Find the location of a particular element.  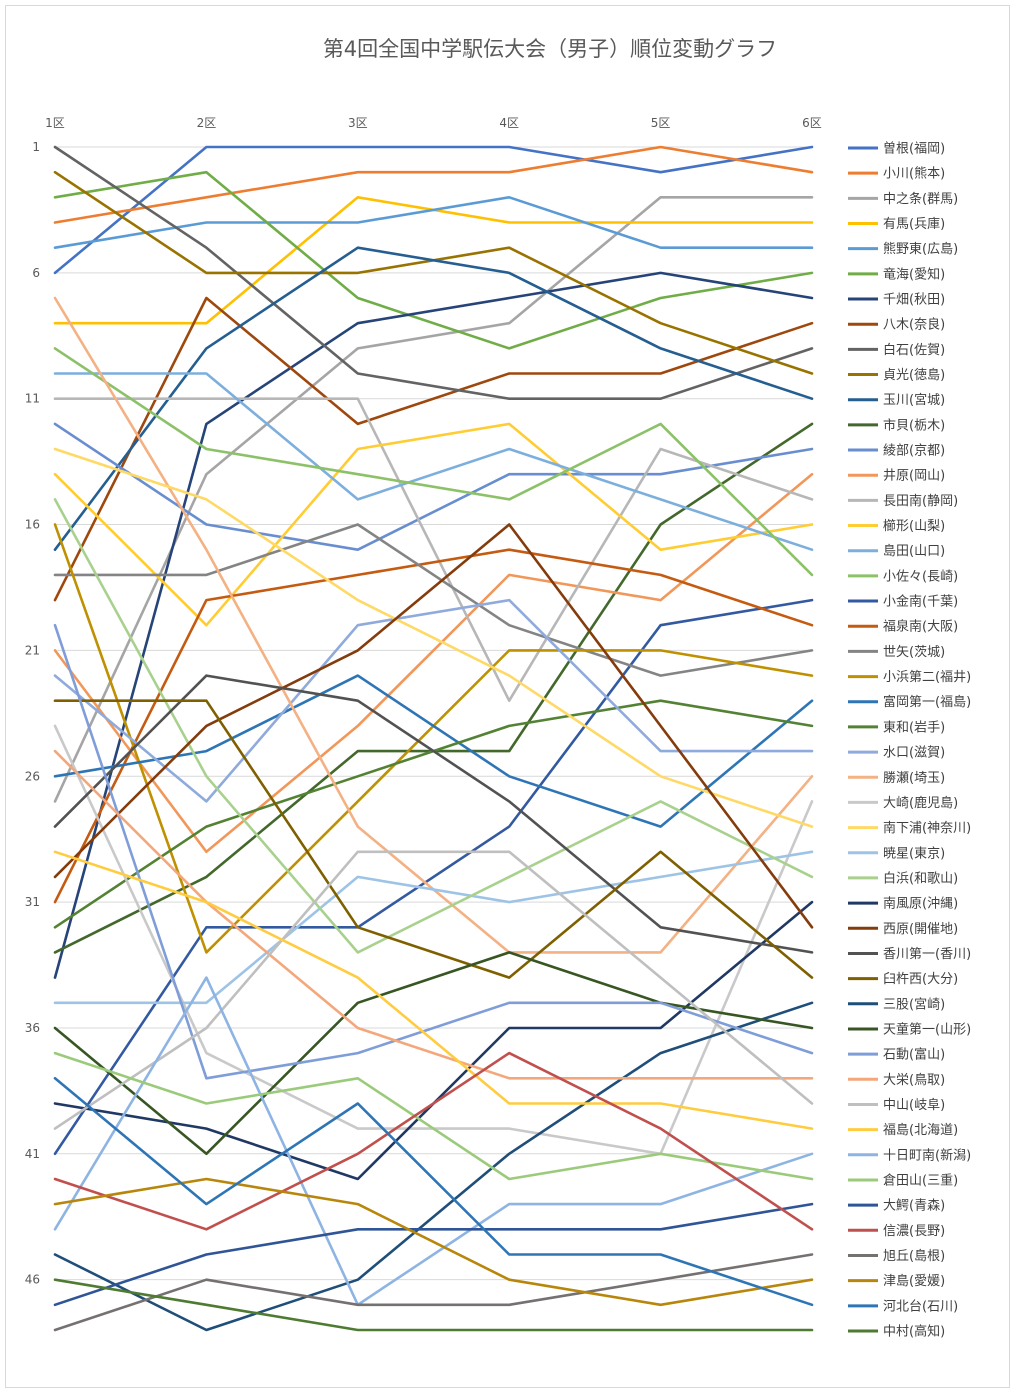

x-tick-label: 4区 is located at coordinates (509, 123).